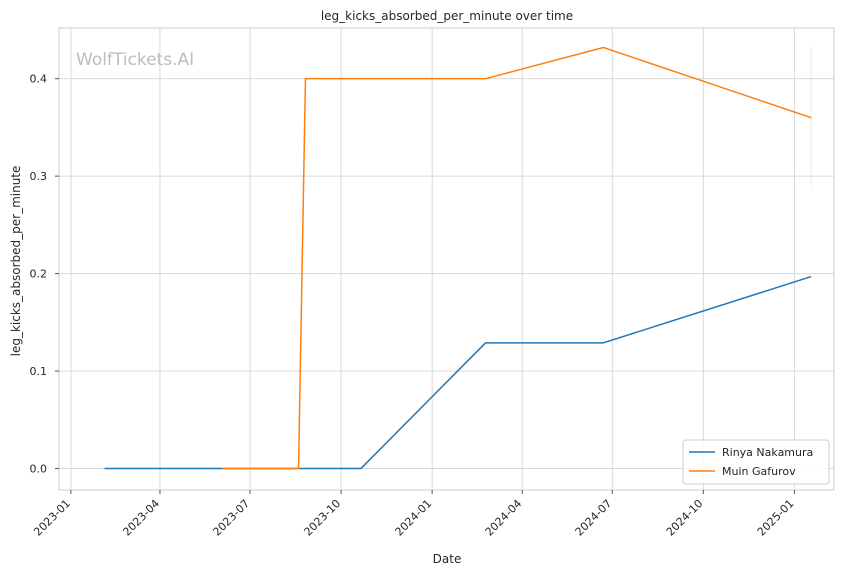 This screenshot has width=844, height=575. I want to click on x-axis-label: Date, so click(447, 559).